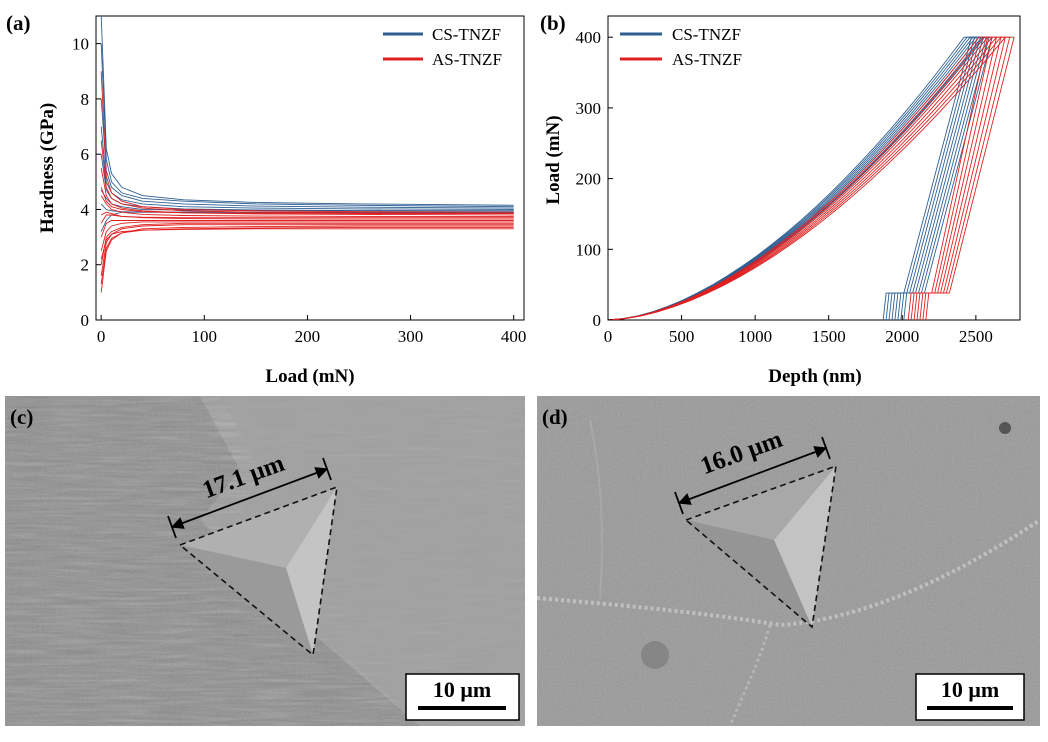  Describe the element at coordinates (814, 376) in the screenshot. I see `x-axis-title-b: Depth (nm)` at that location.